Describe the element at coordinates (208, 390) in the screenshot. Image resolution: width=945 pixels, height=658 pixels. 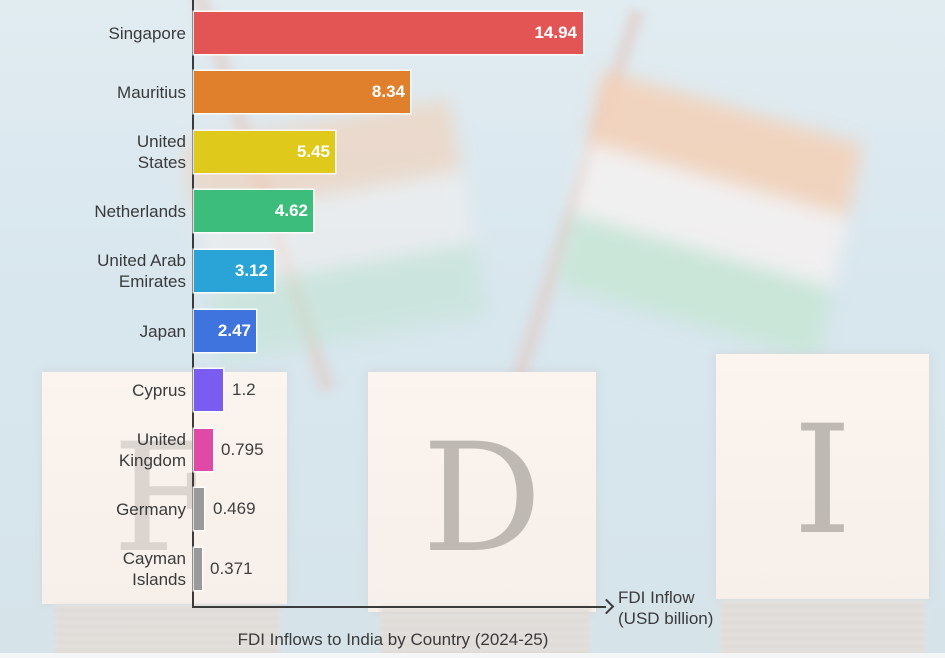
I see `bar-cyprus` at that location.